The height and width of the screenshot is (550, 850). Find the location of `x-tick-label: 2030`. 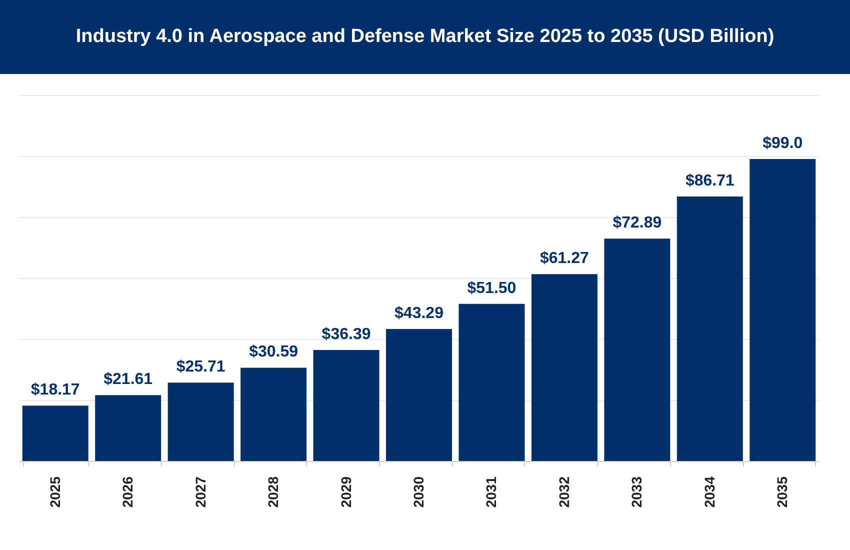

x-tick-label: 2030 is located at coordinates (418, 492).